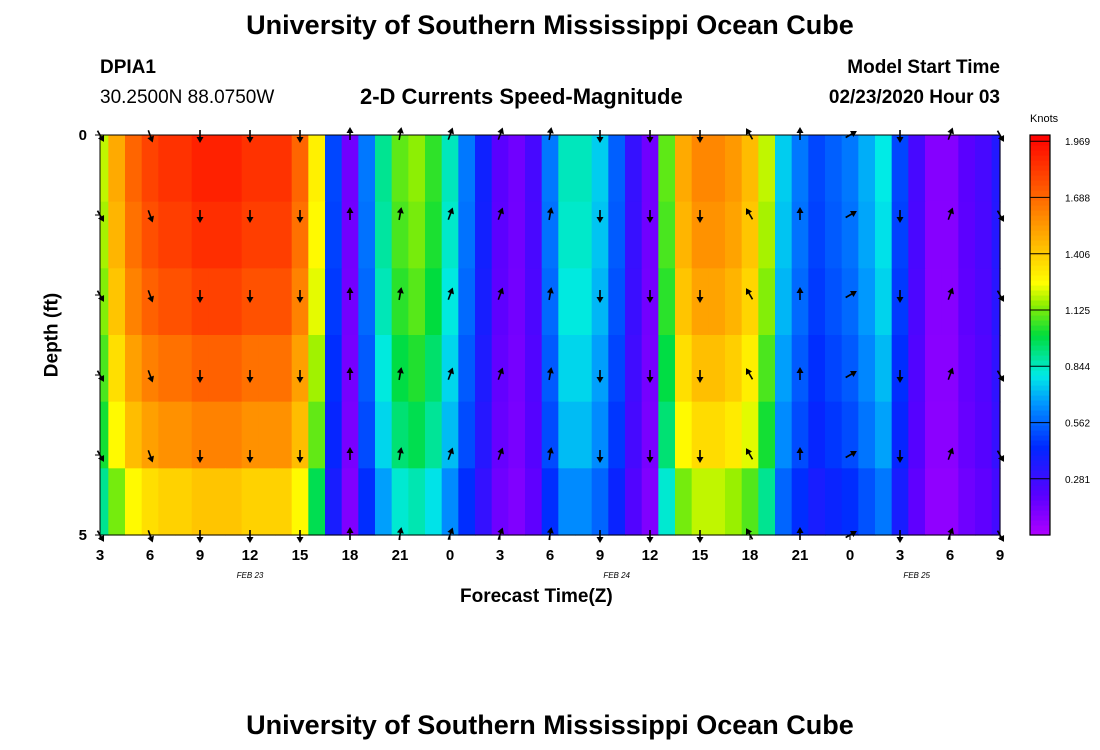  I want to click on x-tick-label: 18, so click(750, 555).